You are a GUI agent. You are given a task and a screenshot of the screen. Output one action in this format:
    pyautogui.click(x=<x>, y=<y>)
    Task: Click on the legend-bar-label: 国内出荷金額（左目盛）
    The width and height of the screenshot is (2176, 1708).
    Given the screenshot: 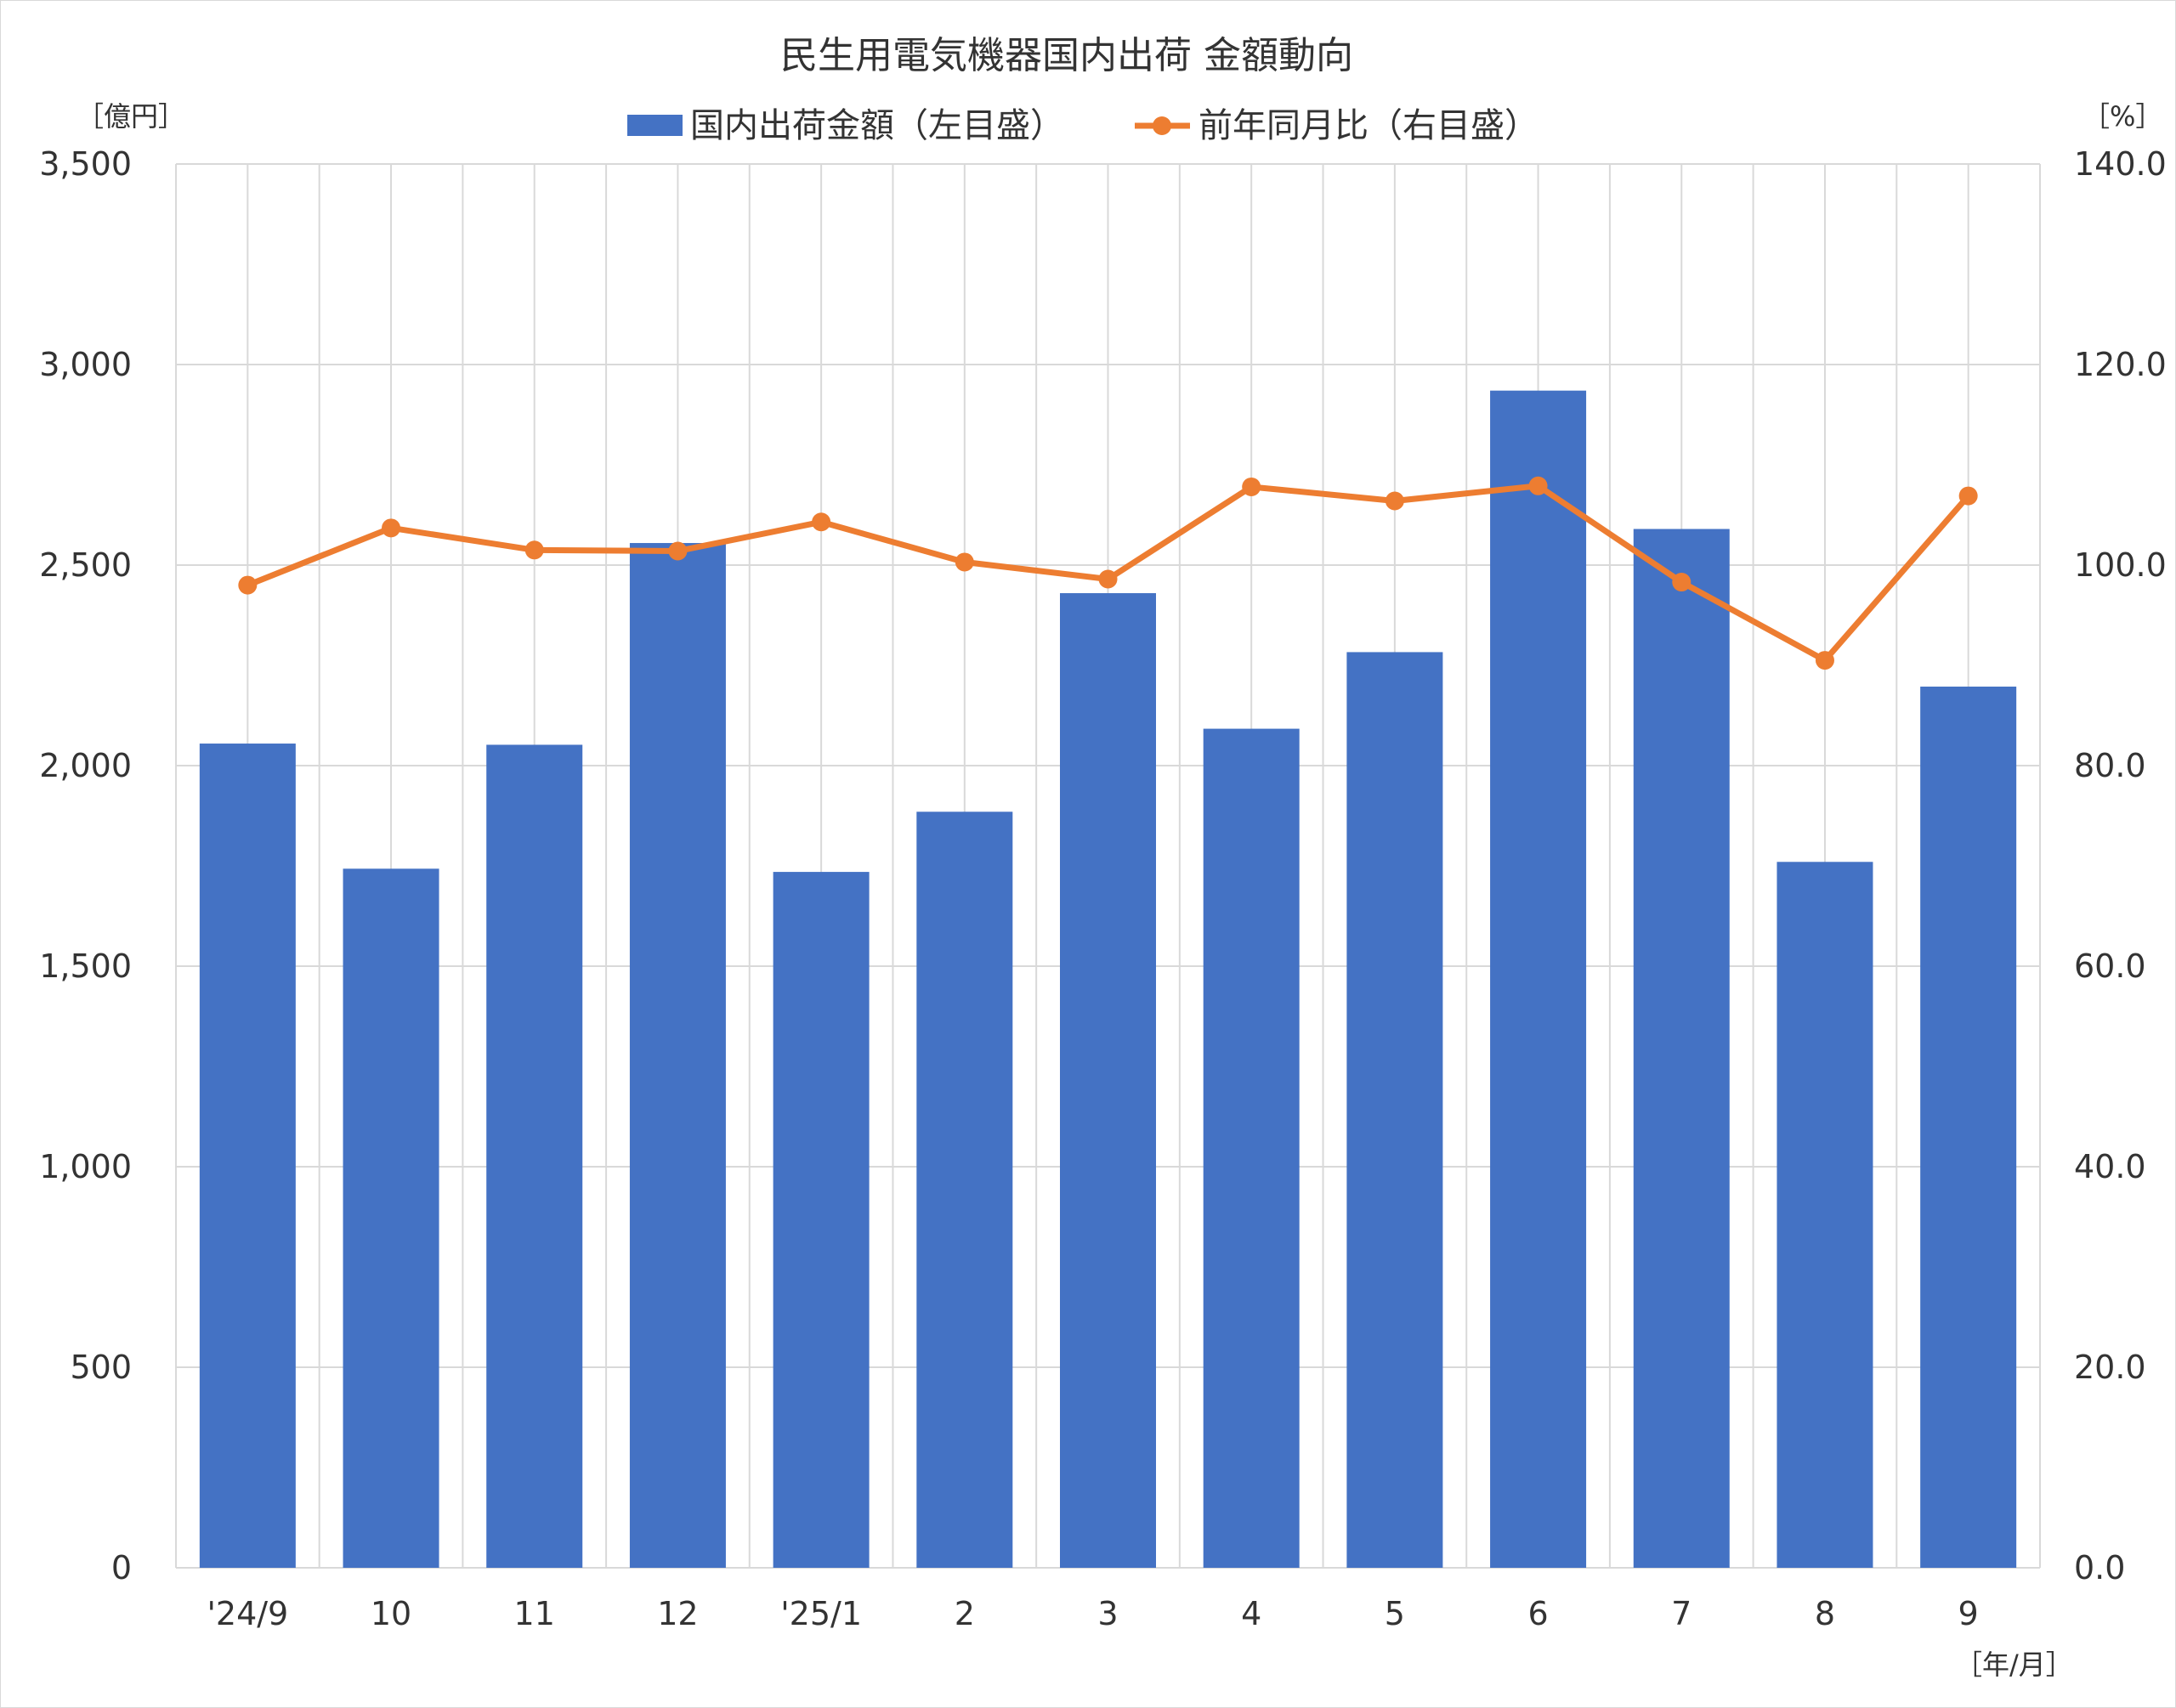 What is the action you would take?
    pyautogui.click(x=877, y=125)
    